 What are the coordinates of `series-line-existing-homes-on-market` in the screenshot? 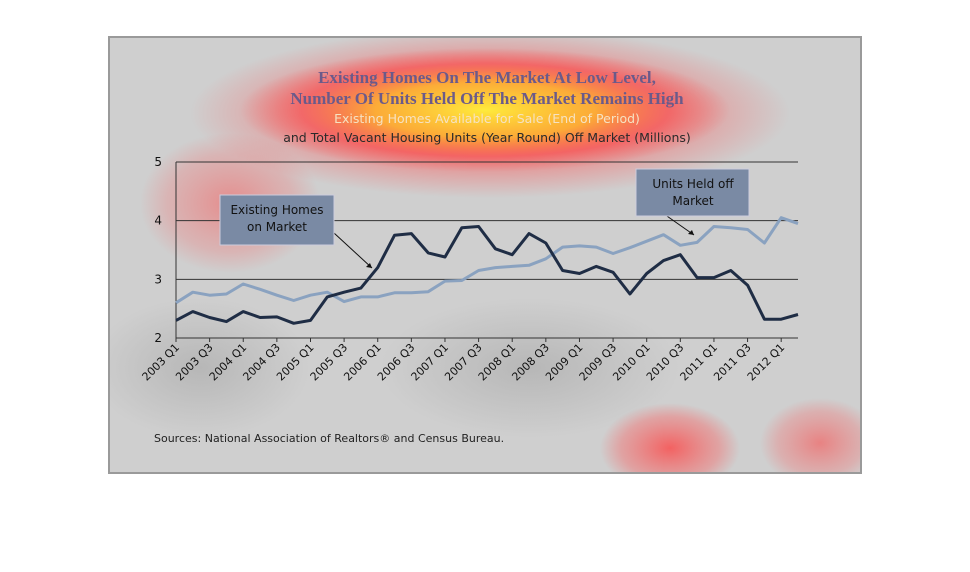 It's located at (487, 275).